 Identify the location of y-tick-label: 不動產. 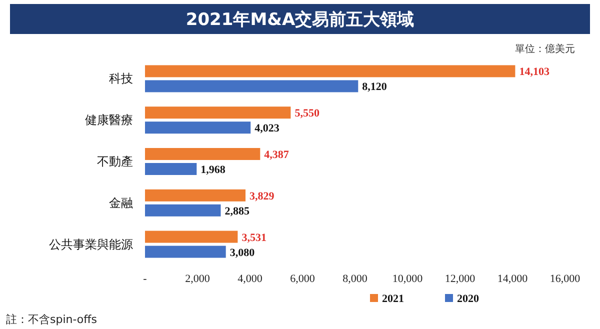
(115, 161).